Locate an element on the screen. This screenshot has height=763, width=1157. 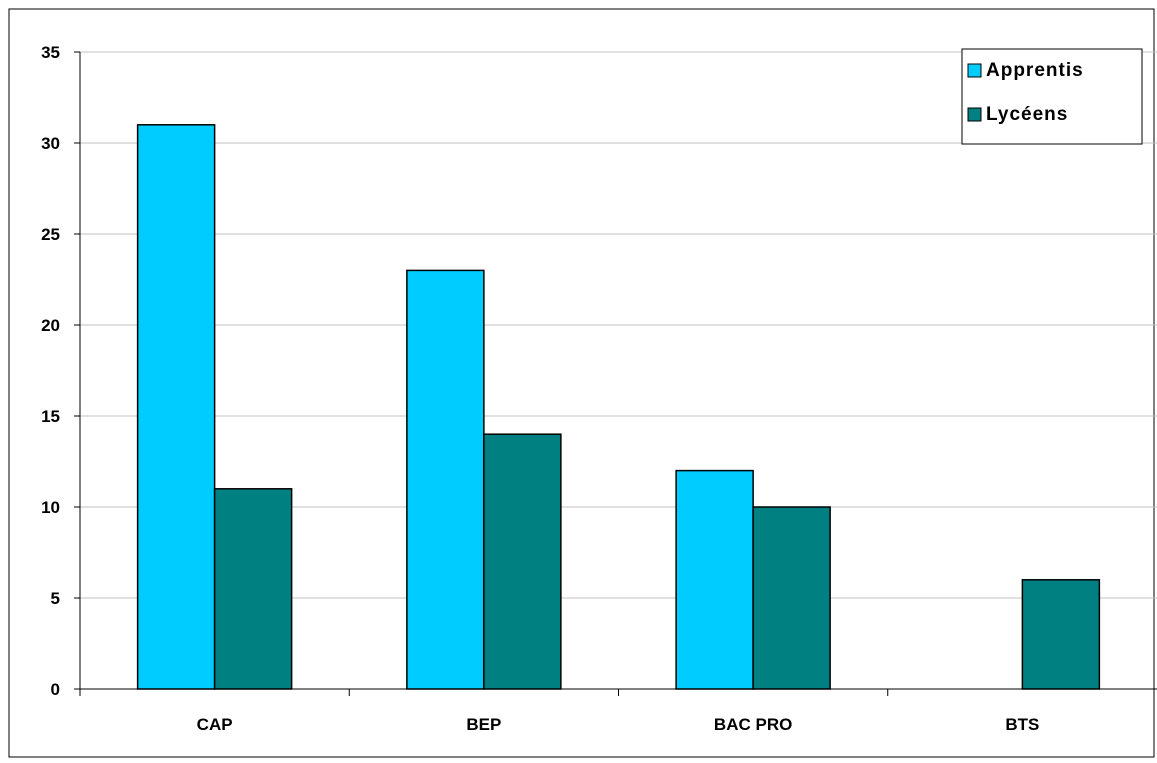
x-tick-label: BAC PRO is located at coordinates (753, 724).